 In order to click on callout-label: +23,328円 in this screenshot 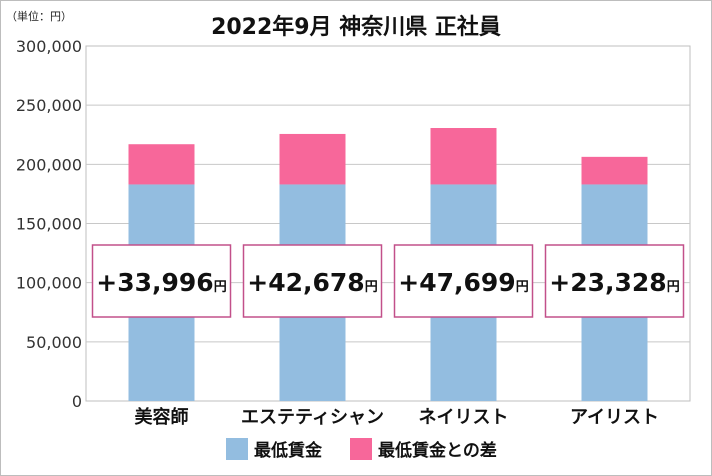, I will do `click(614, 282)`.